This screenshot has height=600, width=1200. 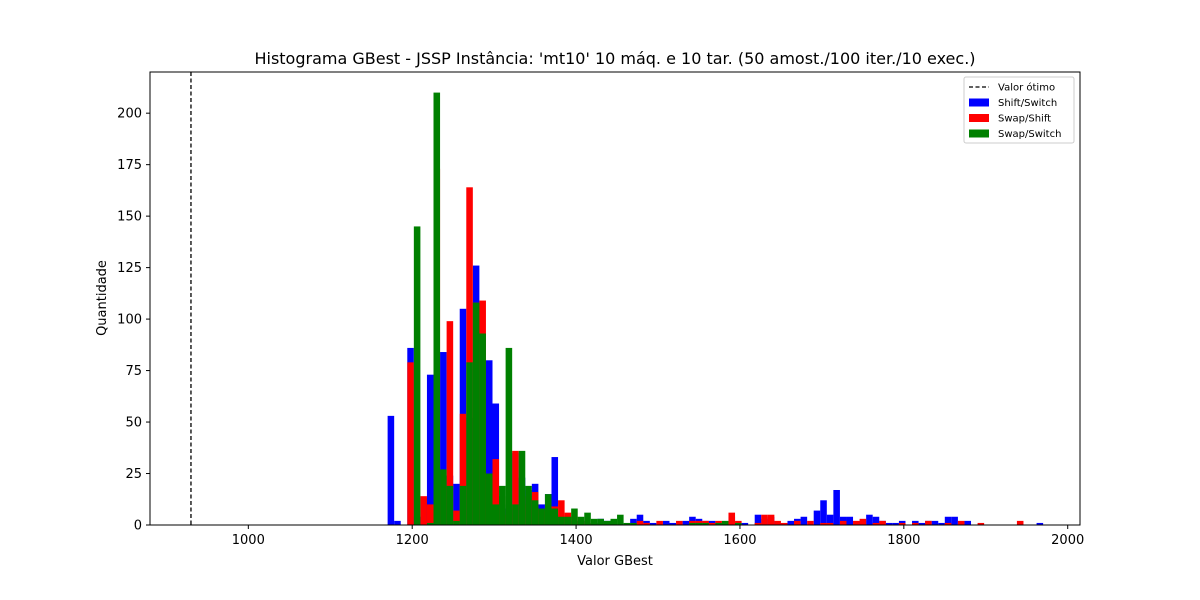 What do you see at coordinates (102, 298) in the screenshot?
I see `y-axis-label: Quantidade` at bounding box center [102, 298].